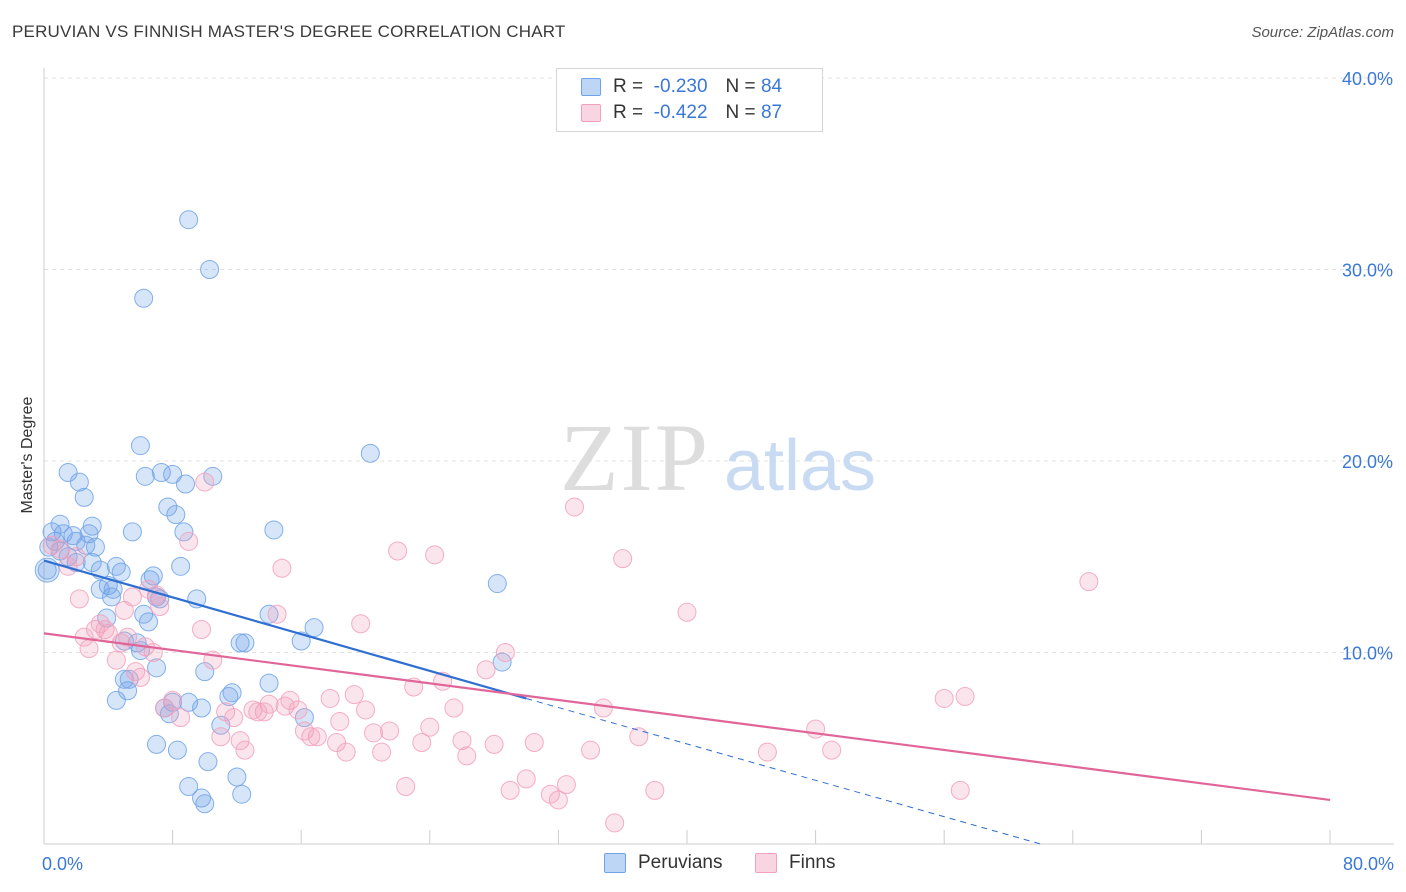 The image size is (1406, 892). Describe the element at coordinates (1367, 271) in the screenshot. I see `y-tick-label: 30.0%` at that location.